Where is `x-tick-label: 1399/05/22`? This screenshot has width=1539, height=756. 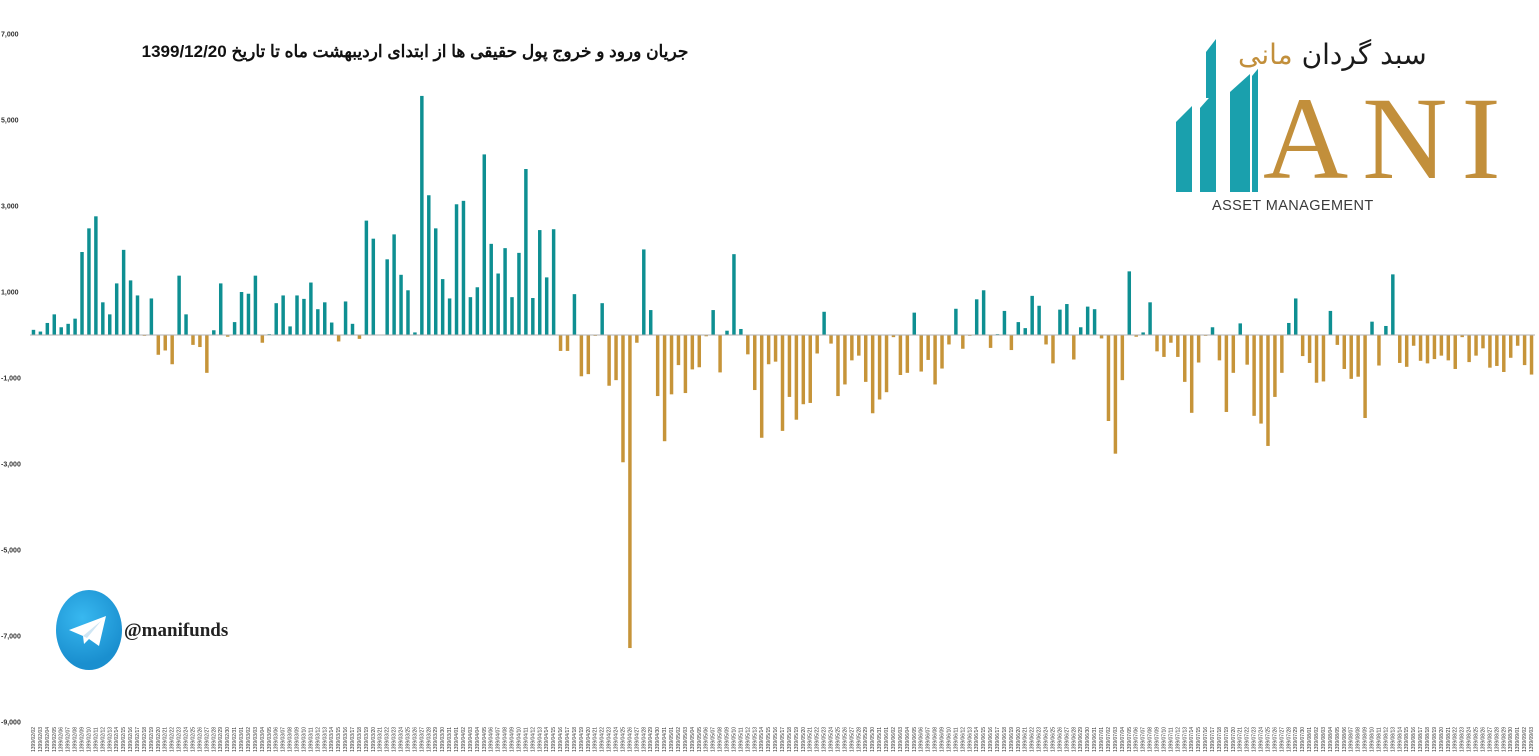
x-tick-label: 1399/05/22 is located at coordinates (818, 739).